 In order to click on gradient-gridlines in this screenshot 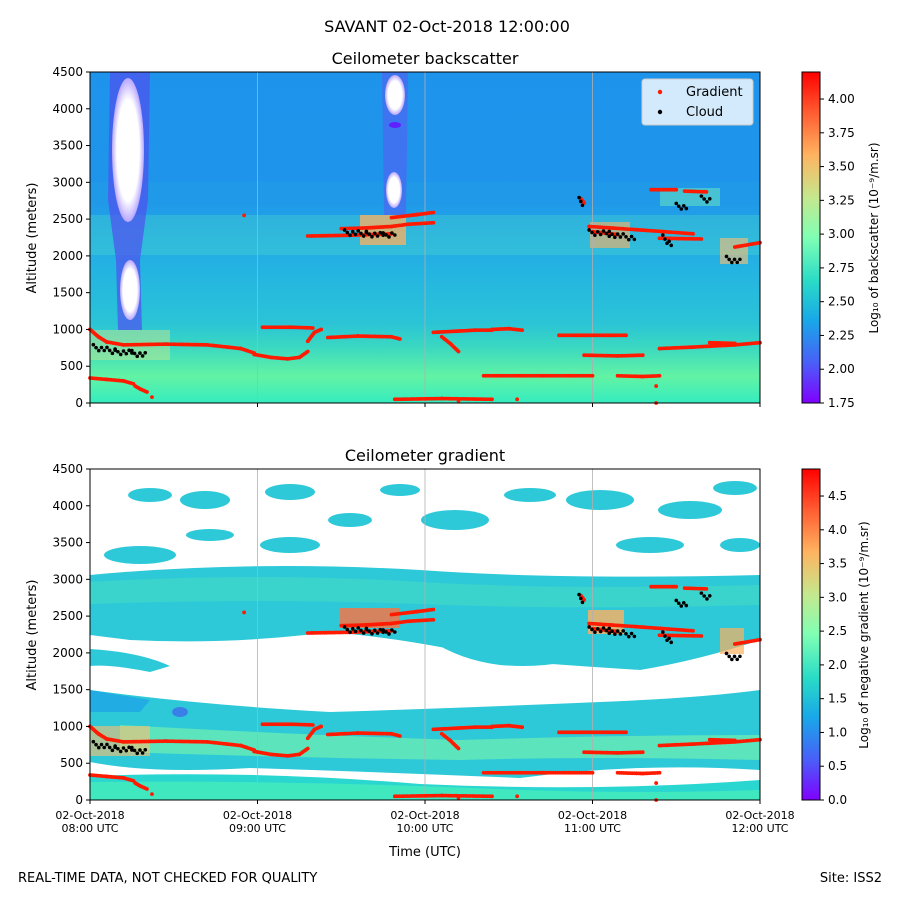, I will do `click(425, 634)`.